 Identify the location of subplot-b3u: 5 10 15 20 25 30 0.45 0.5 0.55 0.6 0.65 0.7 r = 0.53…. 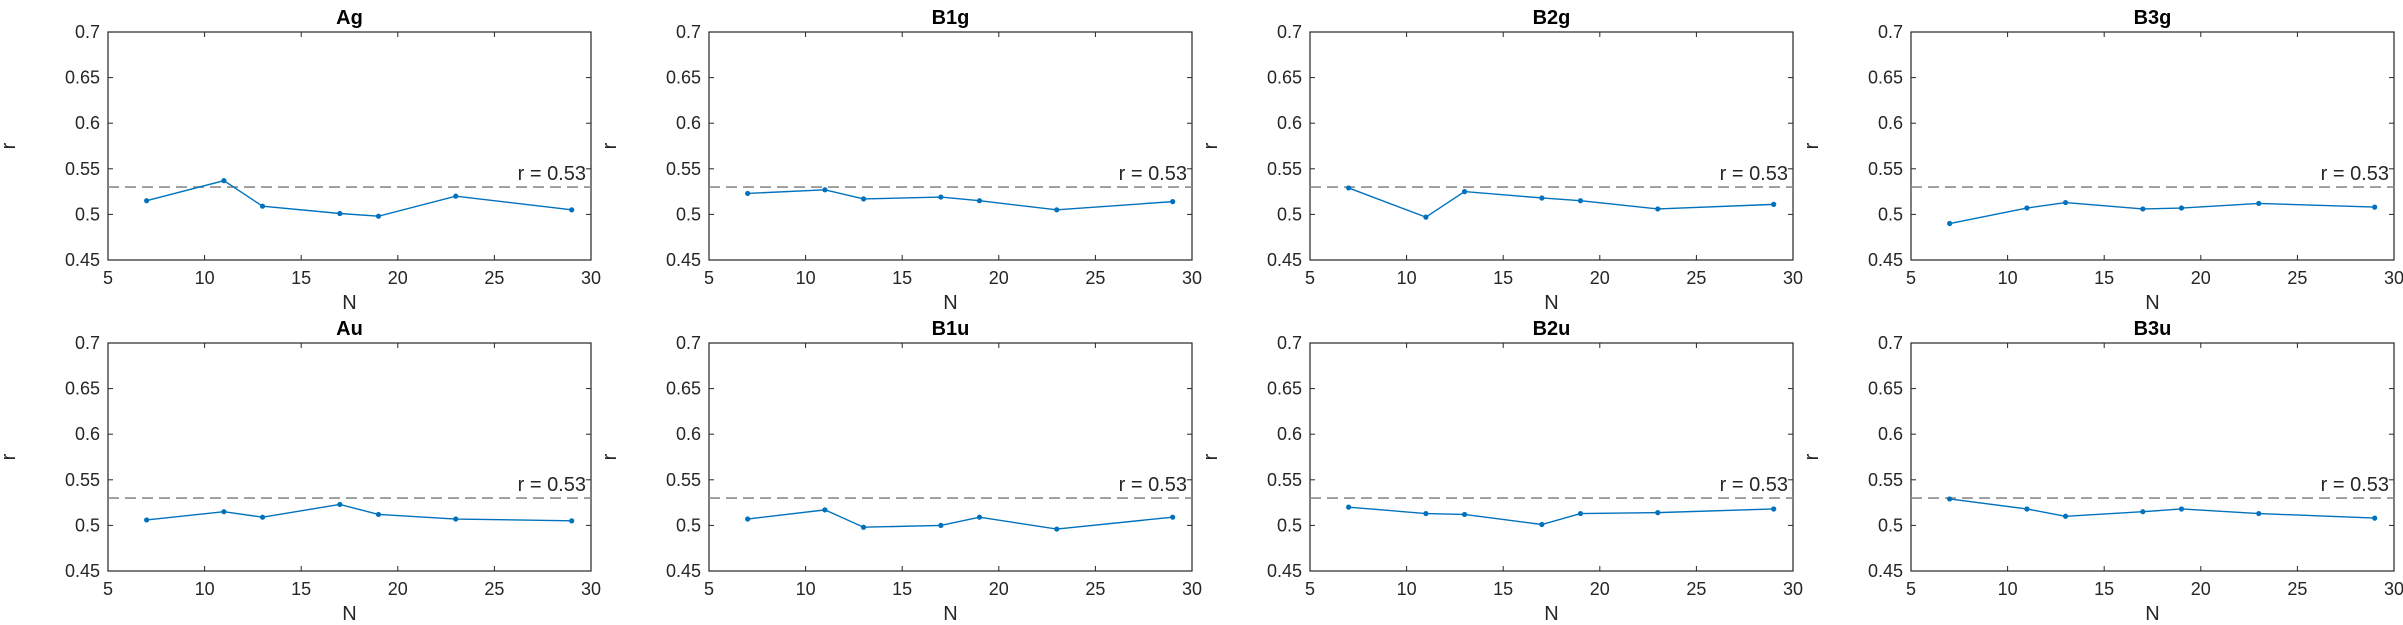
(2102, 471).